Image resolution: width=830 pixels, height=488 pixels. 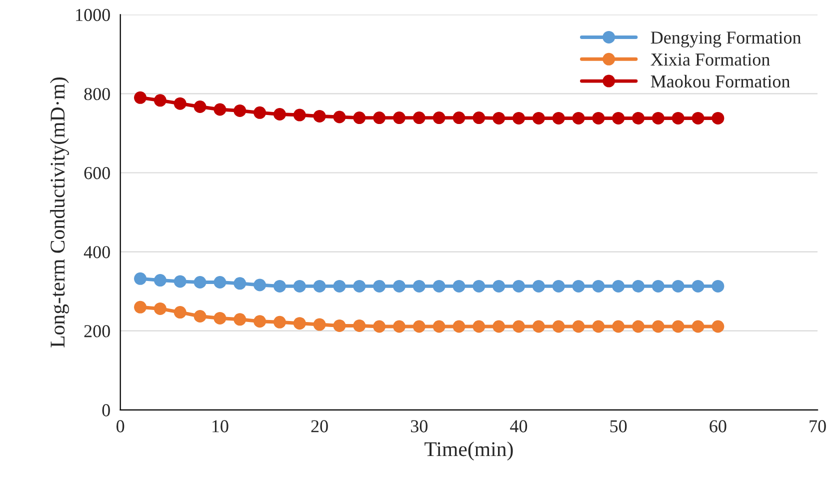 I want to click on y-tick-label: 1000, so click(x=93, y=15).